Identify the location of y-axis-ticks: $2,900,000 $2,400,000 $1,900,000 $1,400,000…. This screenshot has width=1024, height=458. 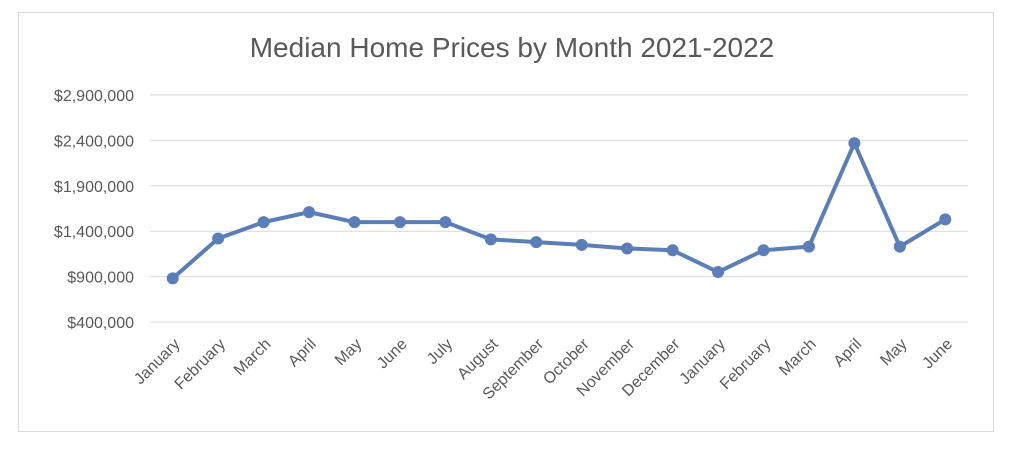
(94, 210).